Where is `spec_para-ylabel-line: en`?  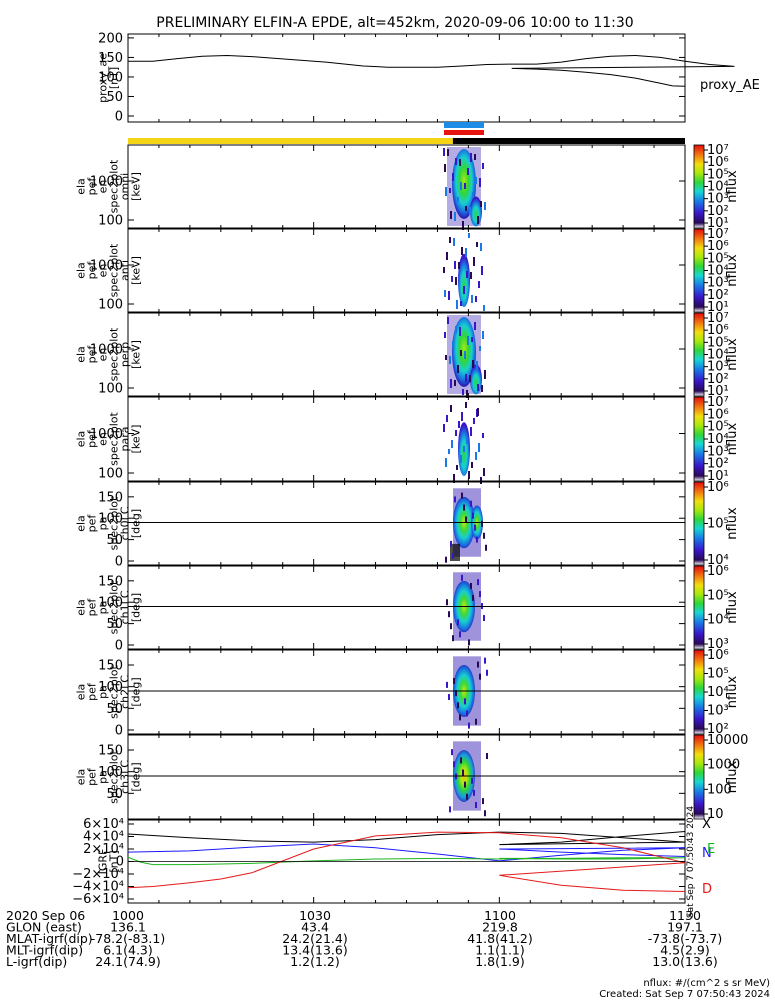
spec_para-ylabel-line: en is located at coordinates (103, 439).